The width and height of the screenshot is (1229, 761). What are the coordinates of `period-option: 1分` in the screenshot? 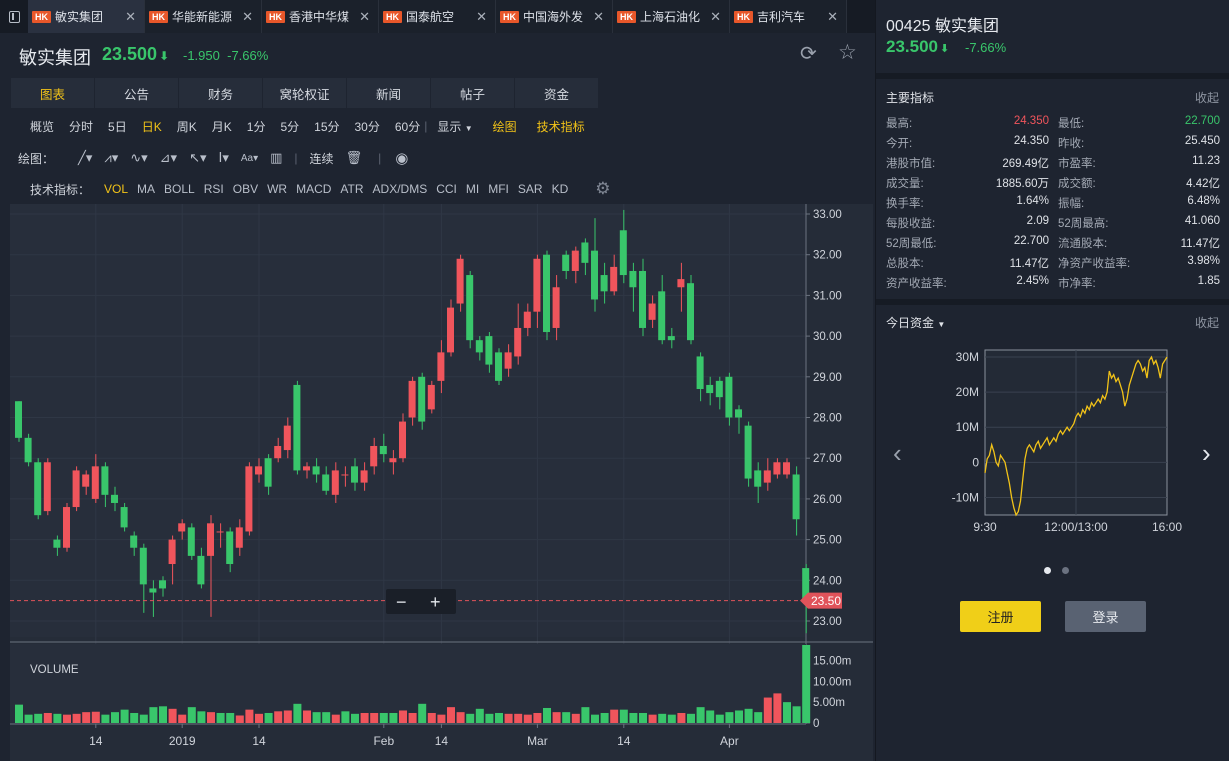 It's located at (256, 126).